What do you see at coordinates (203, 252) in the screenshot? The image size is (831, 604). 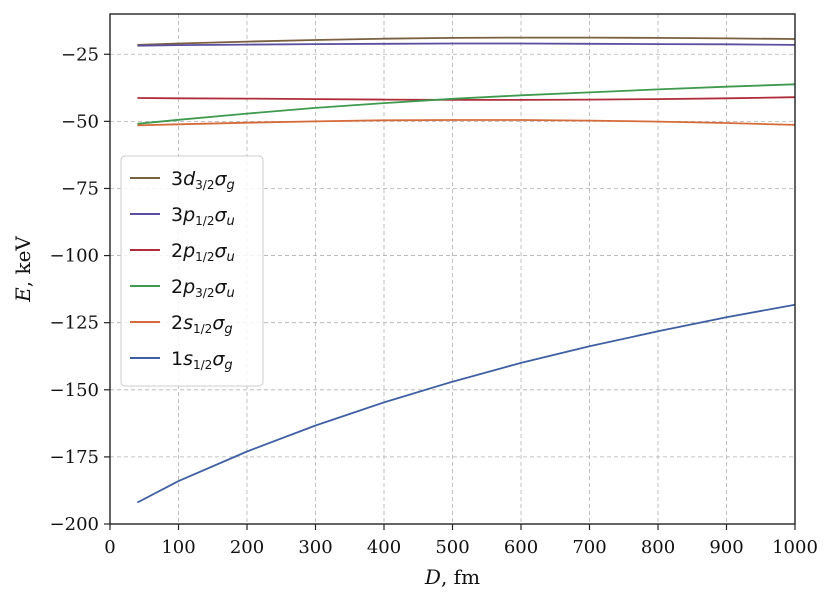 I see `legend-entry: 2p1/2σu` at bounding box center [203, 252].